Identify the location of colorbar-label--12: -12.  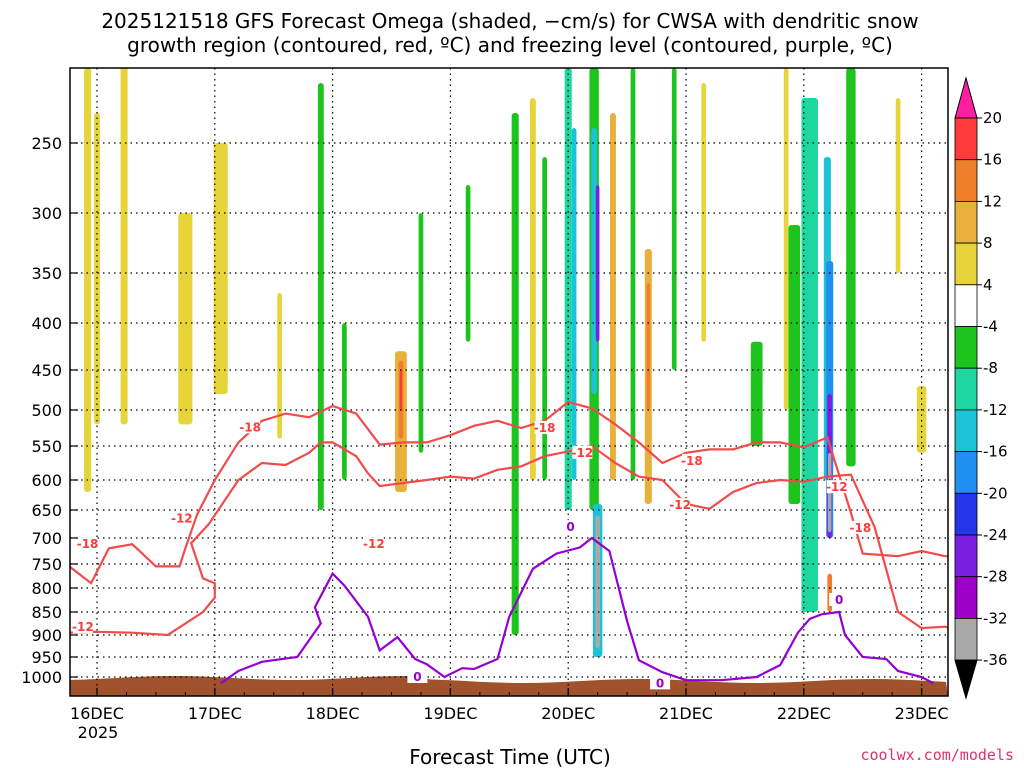
(995, 410).